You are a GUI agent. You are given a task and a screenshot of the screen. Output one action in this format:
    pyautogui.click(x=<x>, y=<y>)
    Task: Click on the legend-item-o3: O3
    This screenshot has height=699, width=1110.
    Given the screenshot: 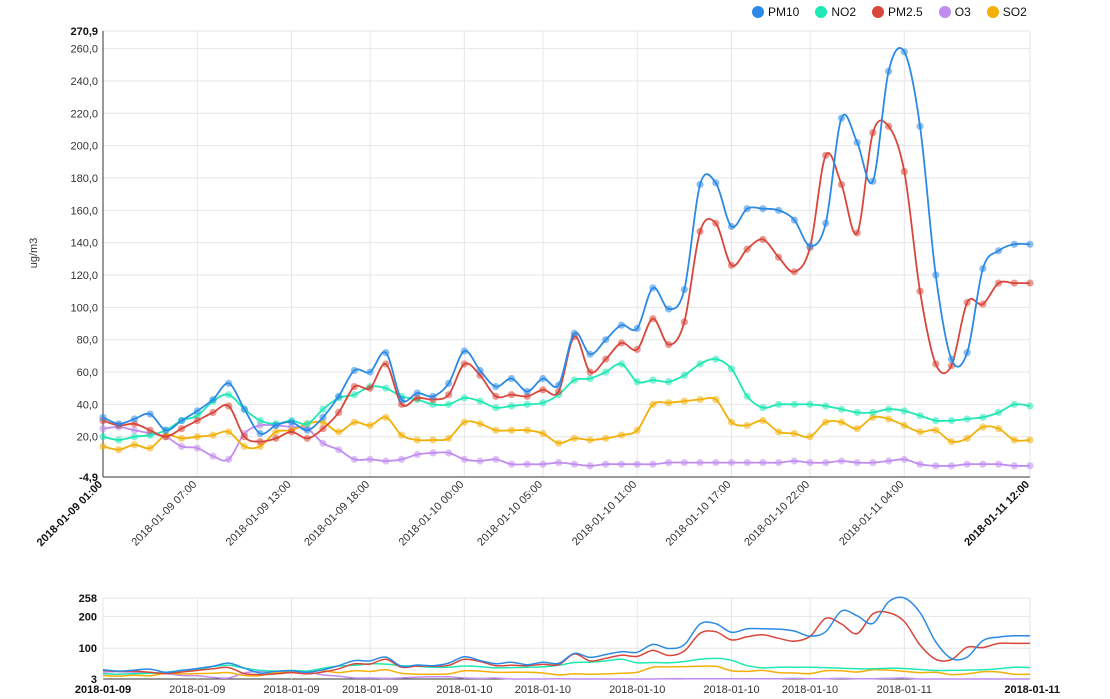 What is the action you would take?
    pyautogui.click(x=954, y=12)
    